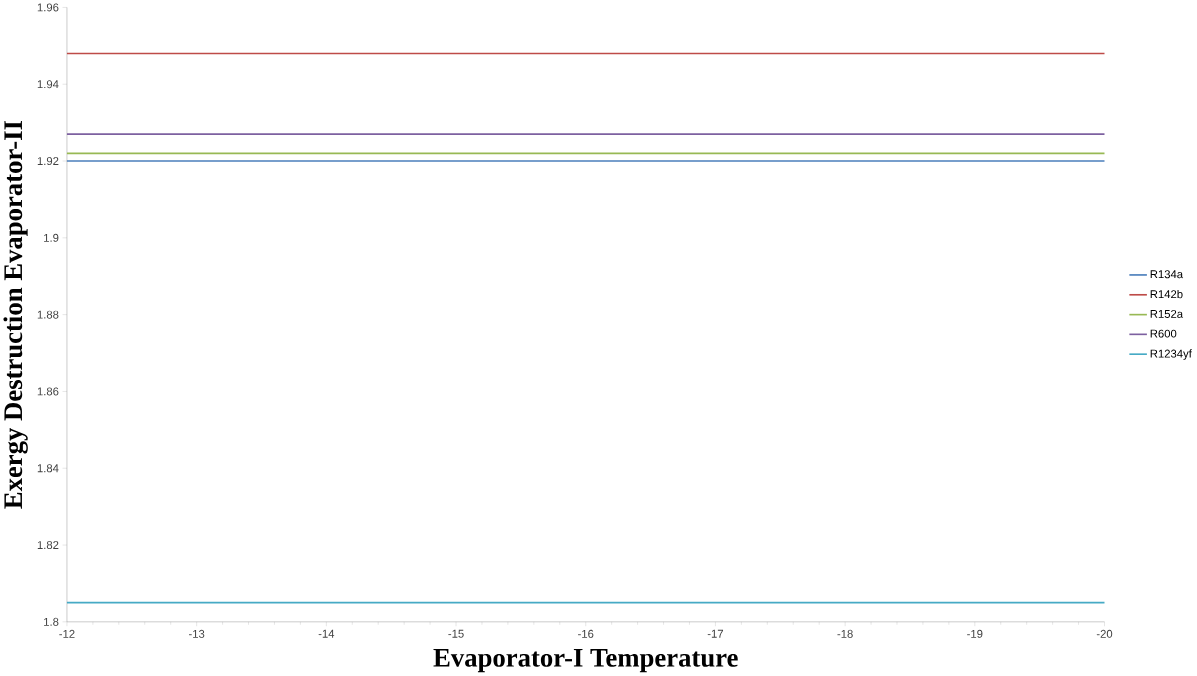 The image size is (1197, 676). Describe the element at coordinates (585, 661) in the screenshot. I see `x-axis-title: Evaporator-I Temperature` at that location.